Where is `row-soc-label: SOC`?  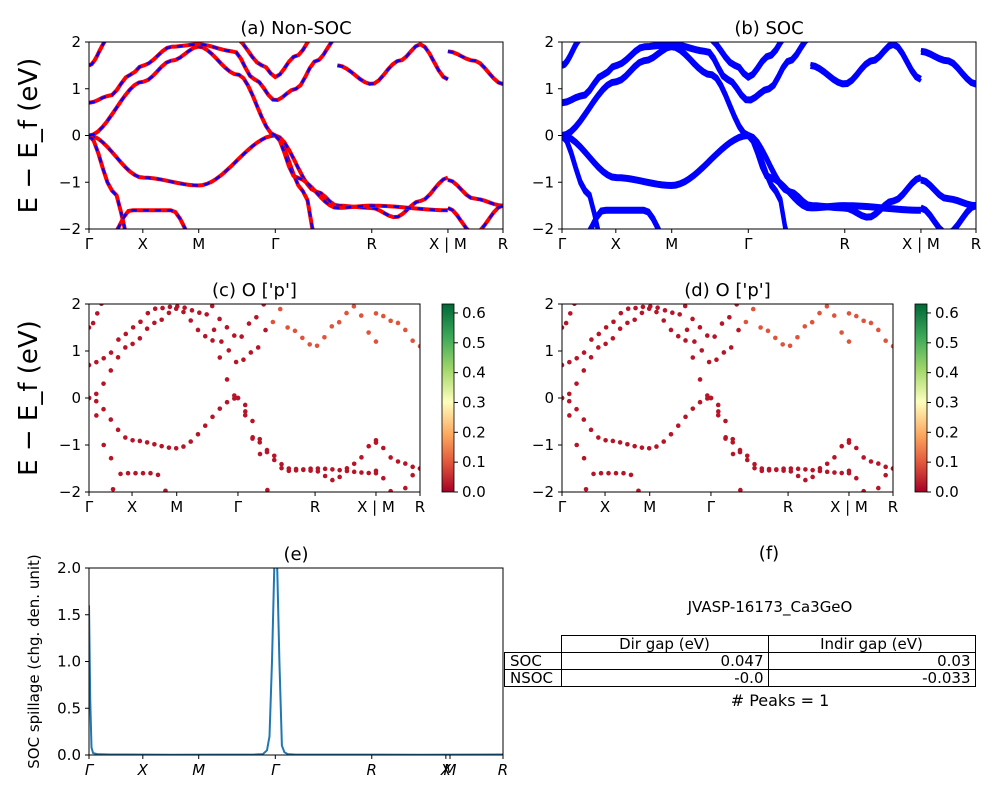
row-soc-label: SOC is located at coordinates (533, 661).